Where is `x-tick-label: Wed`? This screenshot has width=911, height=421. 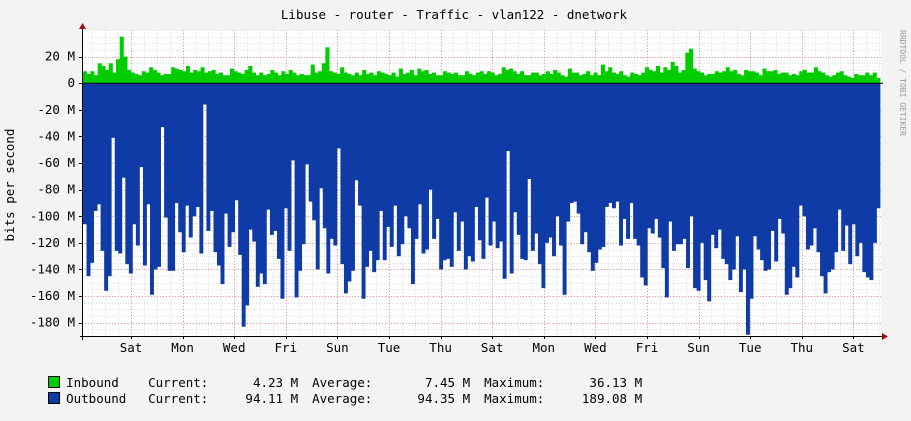
x-tick-label: Wed is located at coordinates (595, 347).